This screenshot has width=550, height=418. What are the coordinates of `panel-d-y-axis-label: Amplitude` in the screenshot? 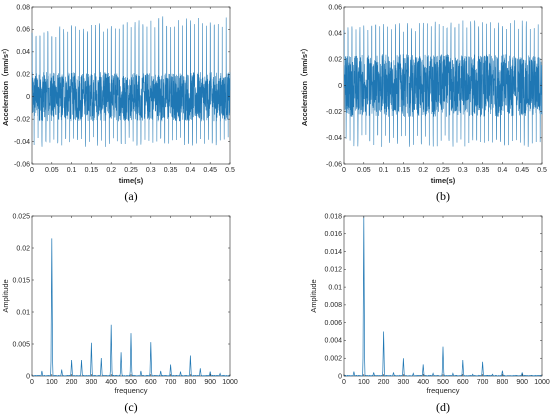 It's located at (313, 295).